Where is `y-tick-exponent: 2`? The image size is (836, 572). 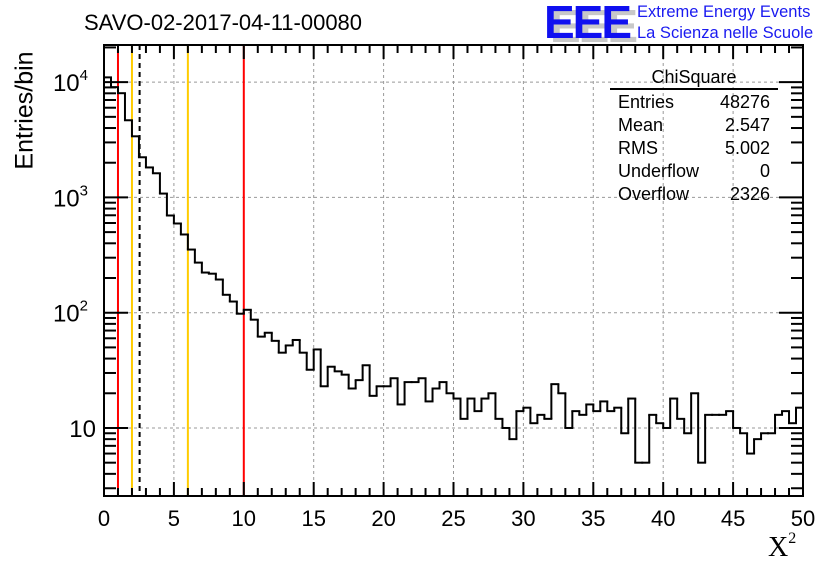
y-tick-exponent: 2 is located at coordinates (84, 306).